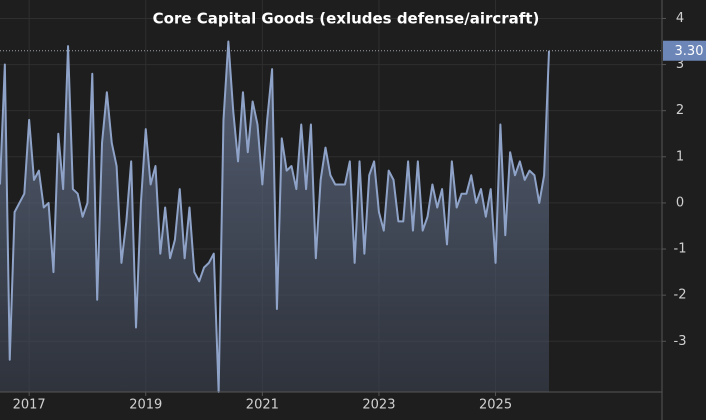 This screenshot has width=706, height=420. I want to click on y-tick-label: -1, so click(680, 249).